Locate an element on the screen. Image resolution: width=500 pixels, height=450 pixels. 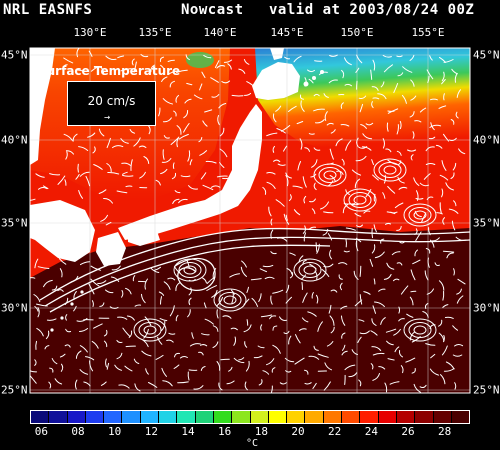
colorbar-tick-label: 14 is located at coordinates (187, 431).